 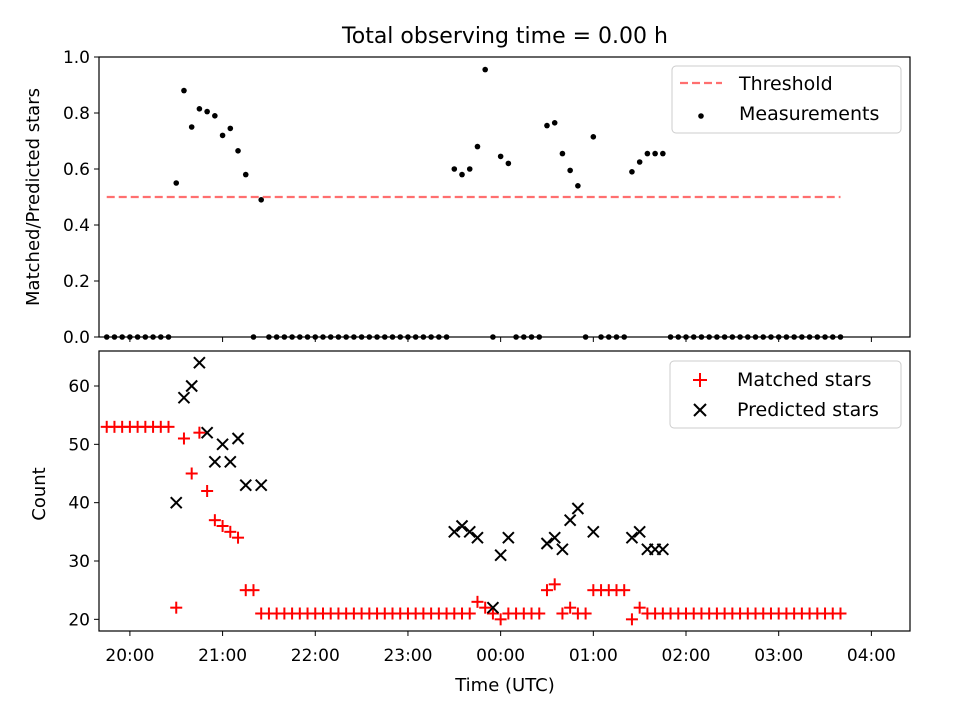 I want to click on count-legend: Matched stars Predicted stars, so click(x=785, y=394).